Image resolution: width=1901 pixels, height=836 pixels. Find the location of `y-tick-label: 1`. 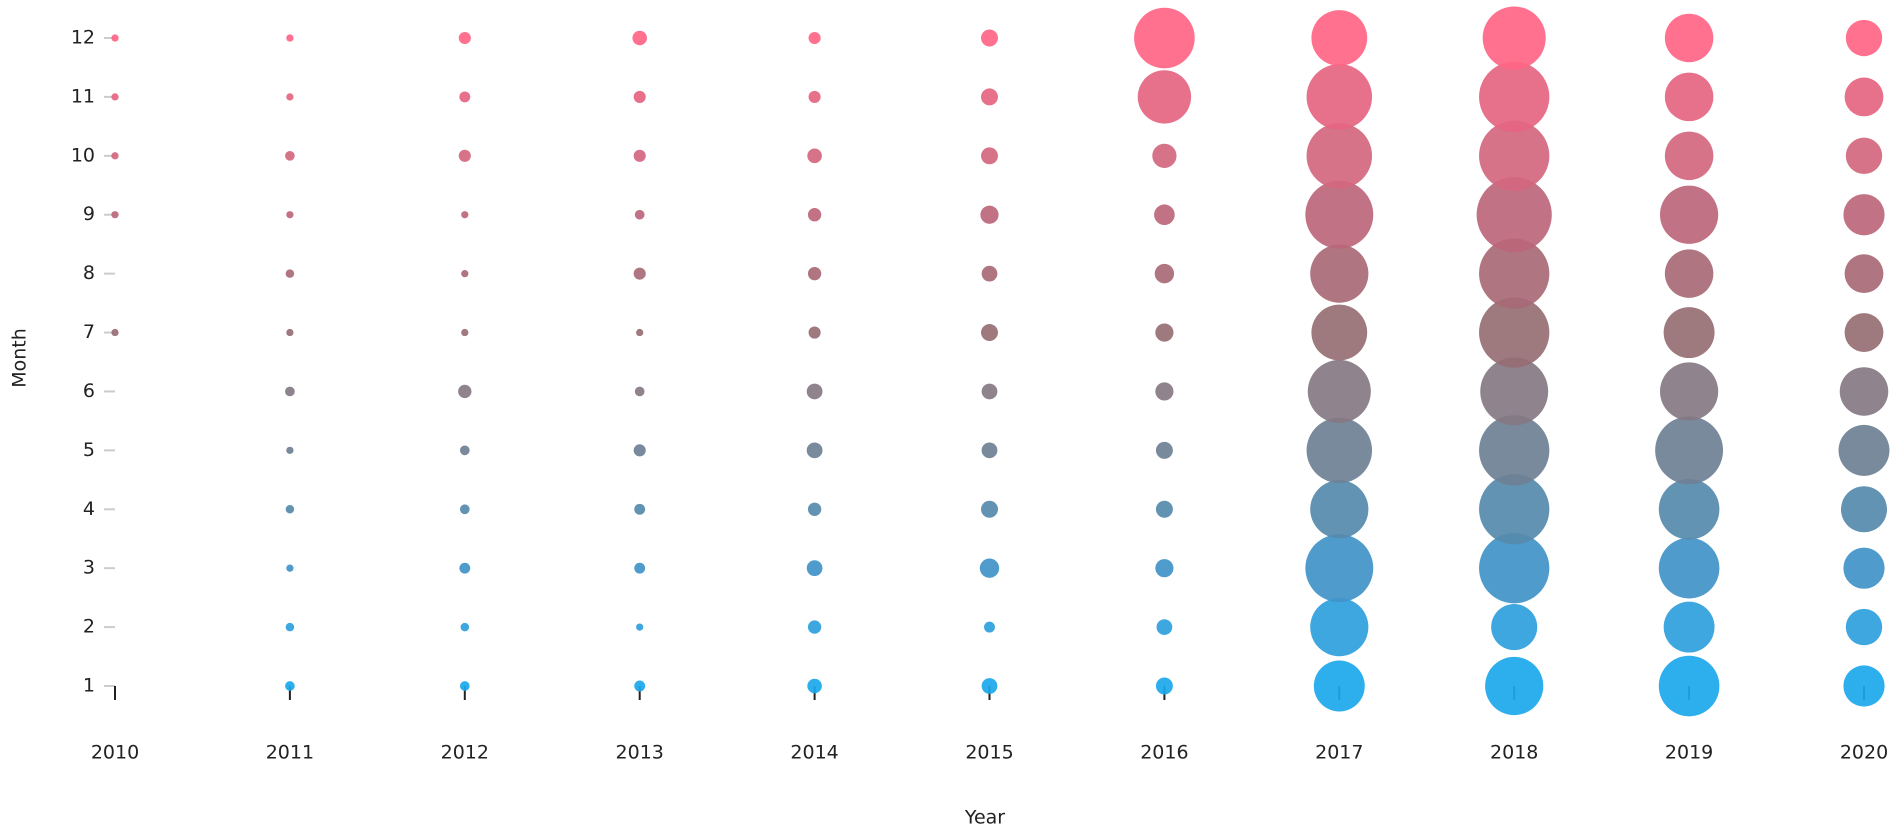

y-tick-label: 1 is located at coordinates (89, 686).